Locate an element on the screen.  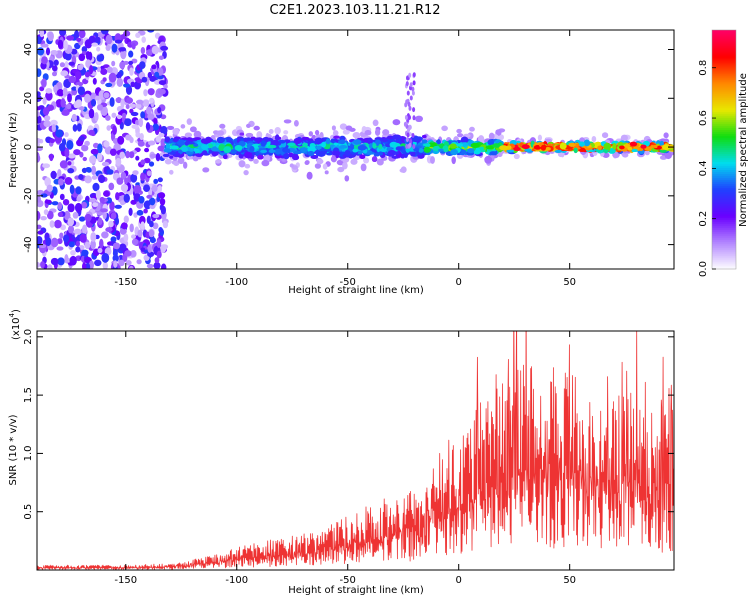
snr-y-tick-label: 1.0 is located at coordinates (28, 453).